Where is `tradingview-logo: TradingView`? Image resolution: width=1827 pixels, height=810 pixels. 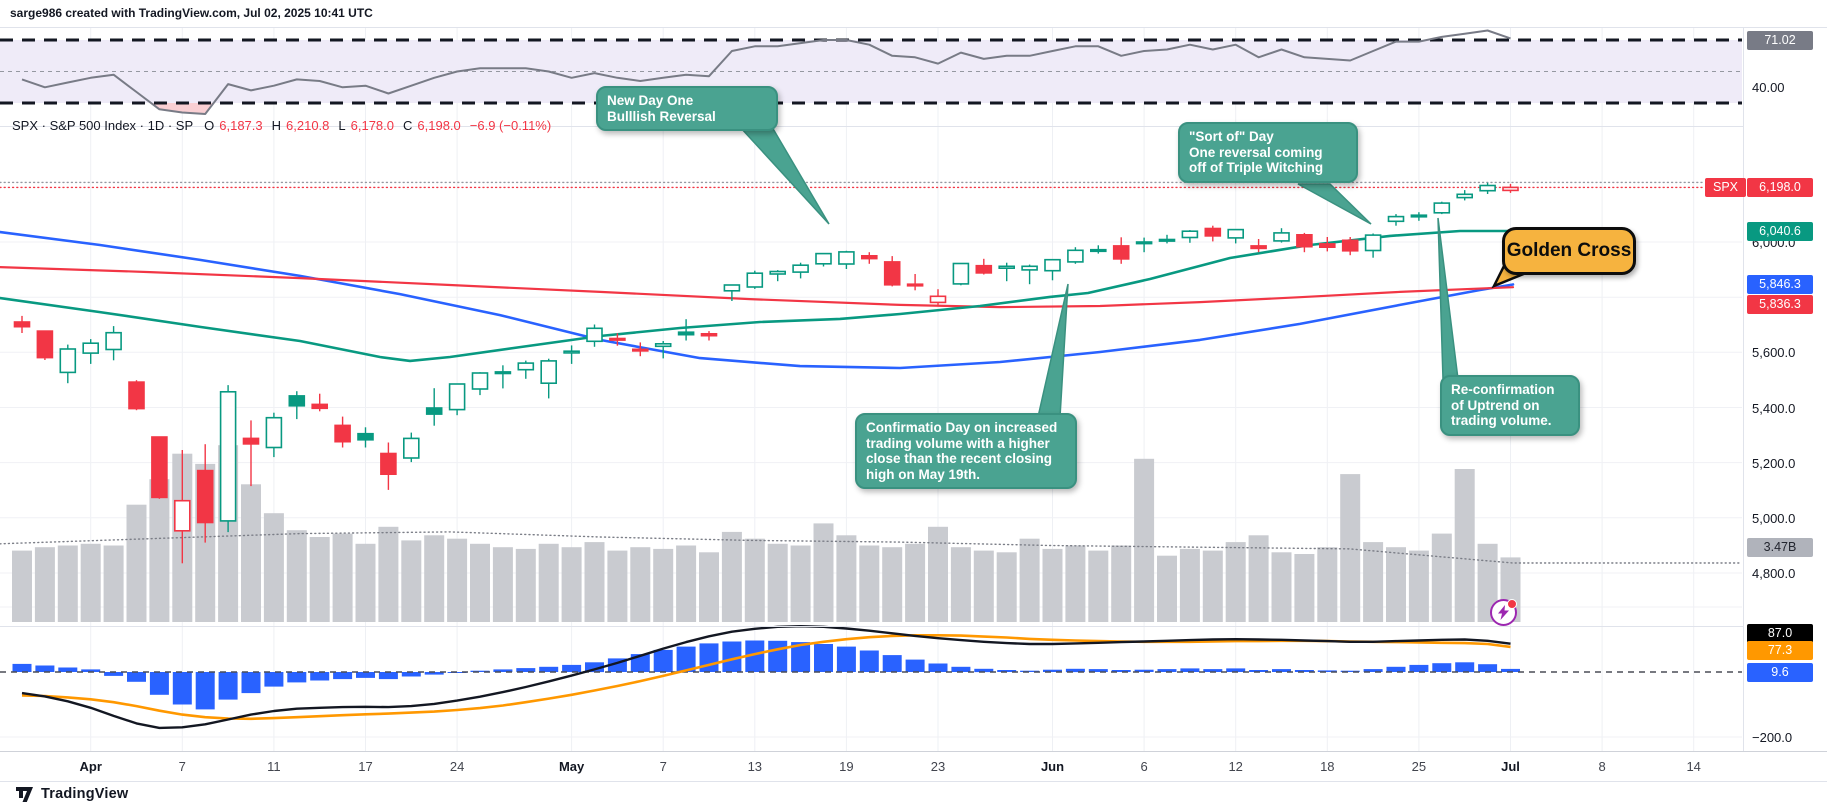 tradingview-logo: TradingView is located at coordinates (72, 794).